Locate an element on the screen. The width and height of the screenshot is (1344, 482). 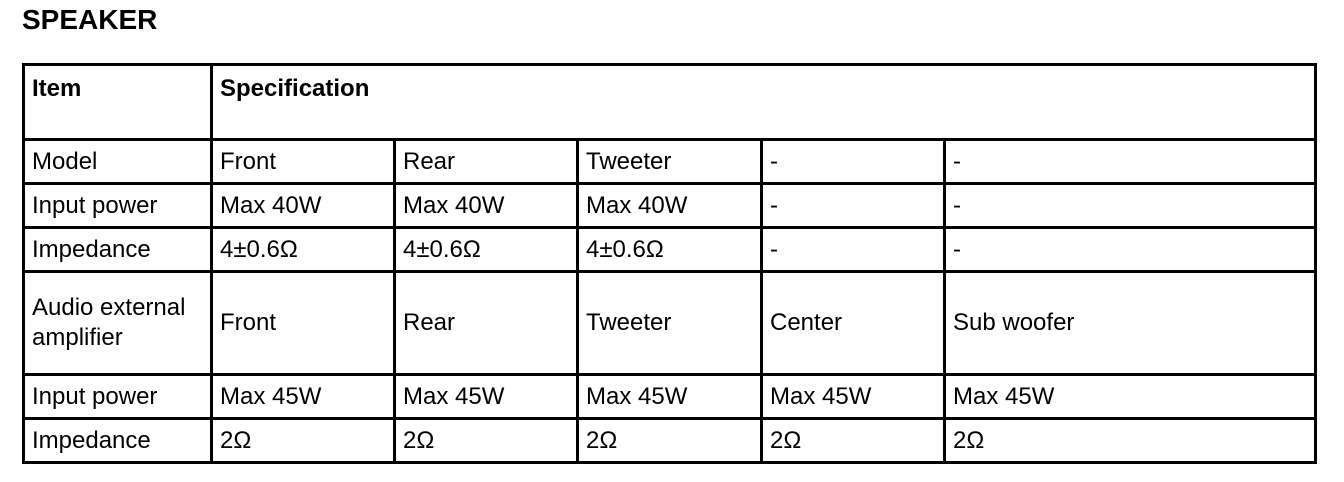
table-row: Impedance 2Ω 2Ω 2Ω 2Ω 2Ω is located at coordinates (669, 440).